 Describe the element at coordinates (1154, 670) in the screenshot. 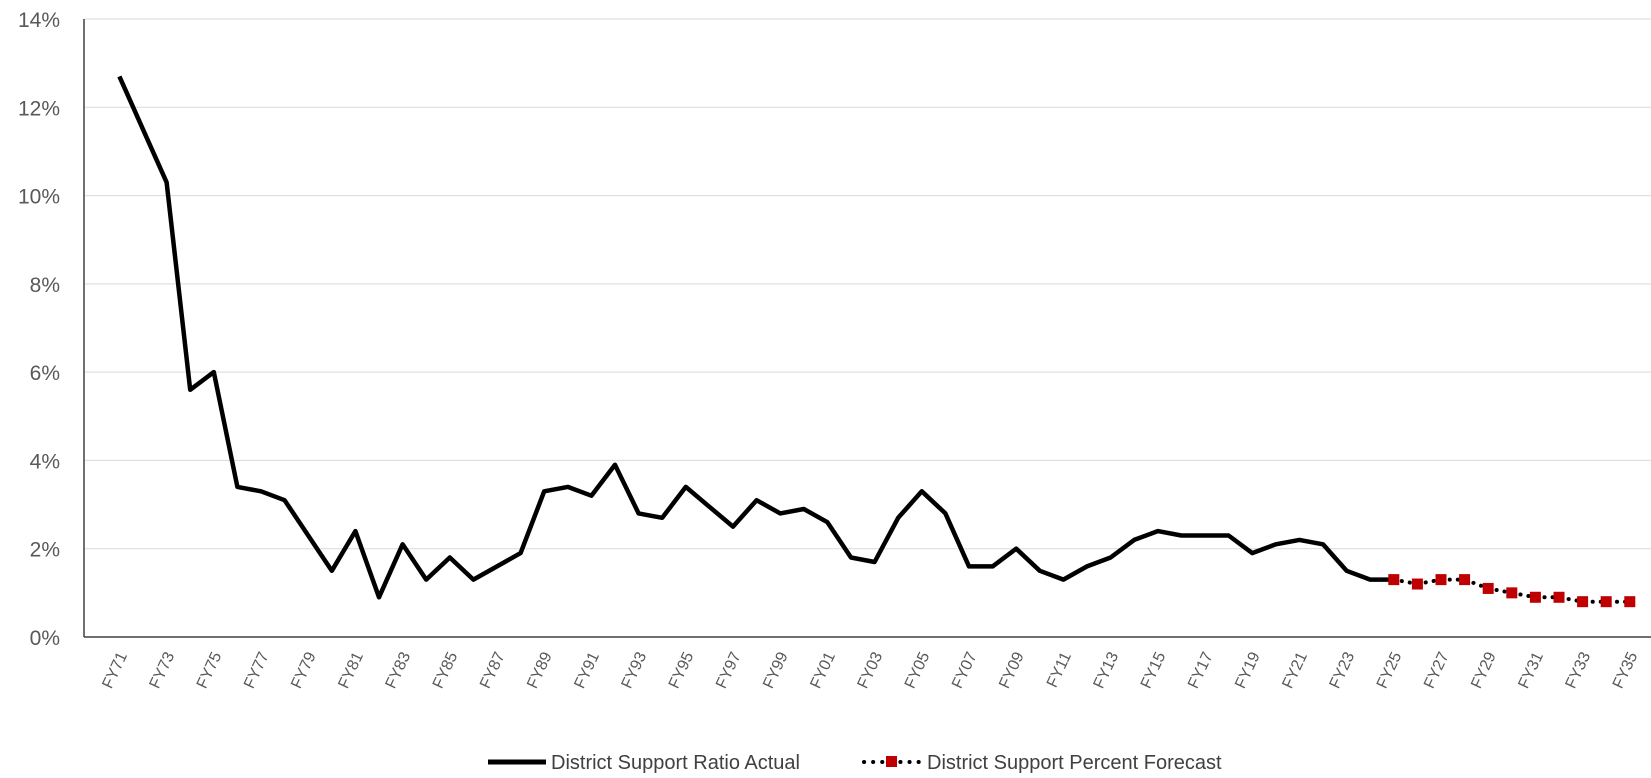

I see `x-tick-label: FY15` at that location.